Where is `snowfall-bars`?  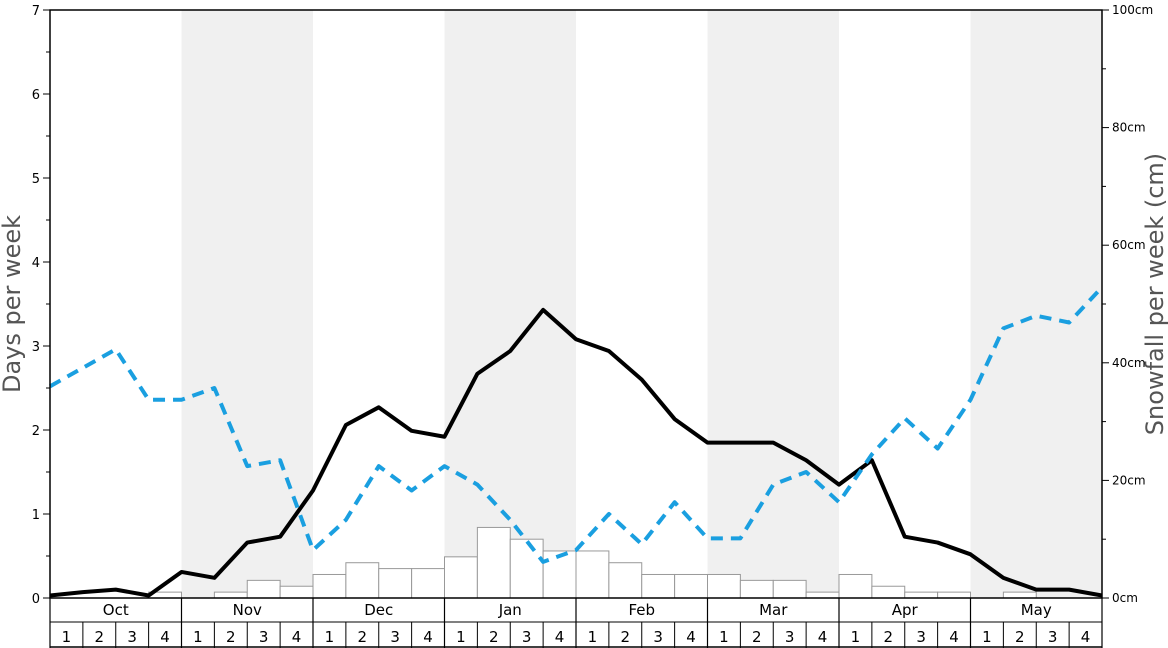
snowfall-bars is located at coordinates (592, 562).